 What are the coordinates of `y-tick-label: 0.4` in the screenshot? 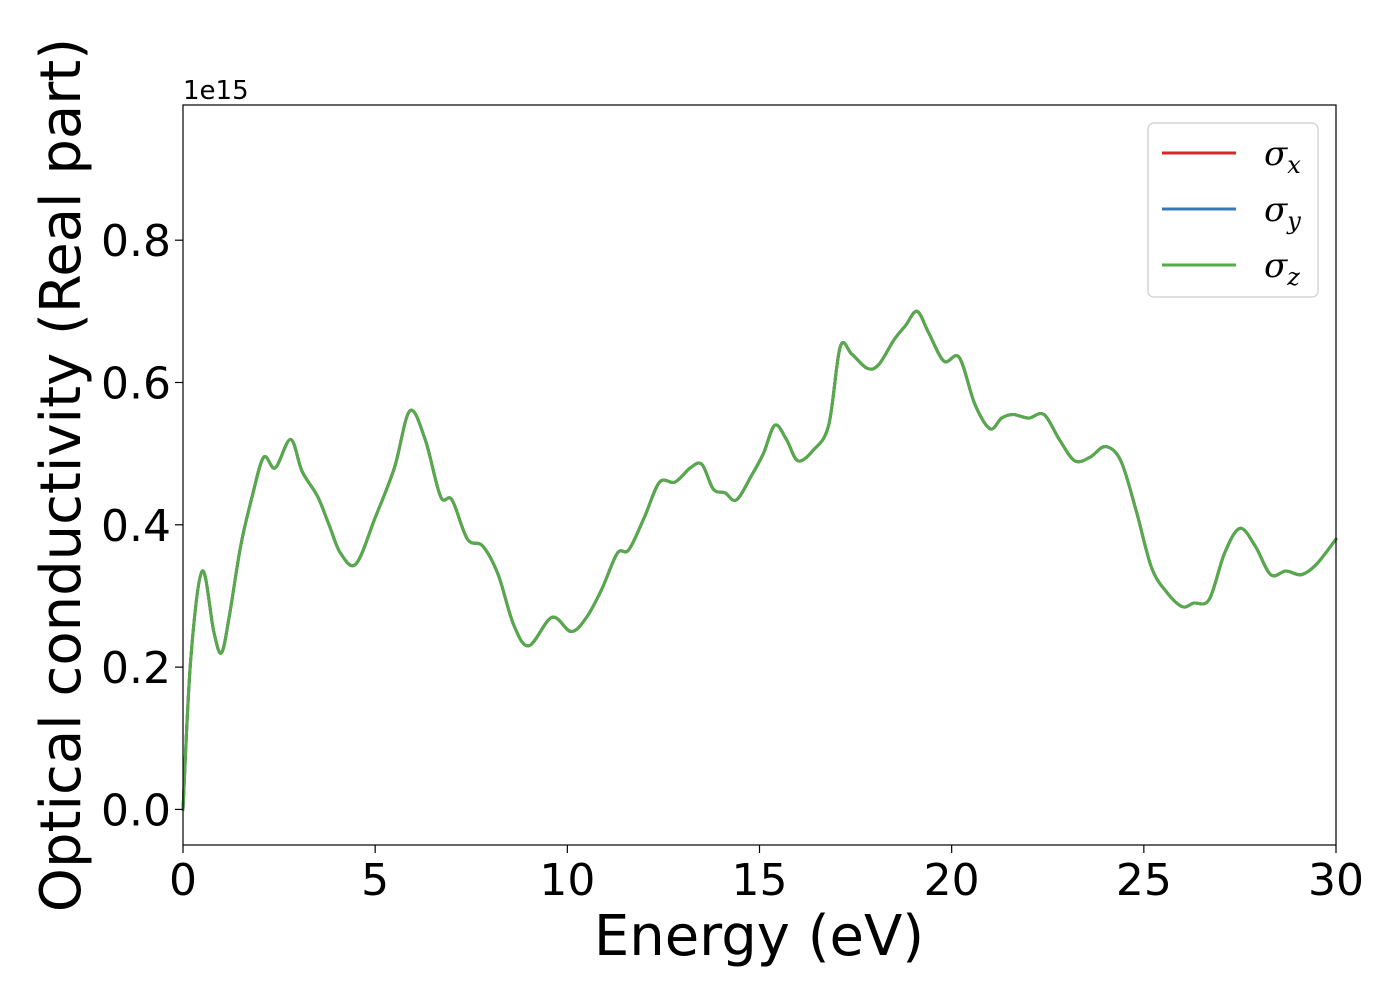 It's located at (136, 526).